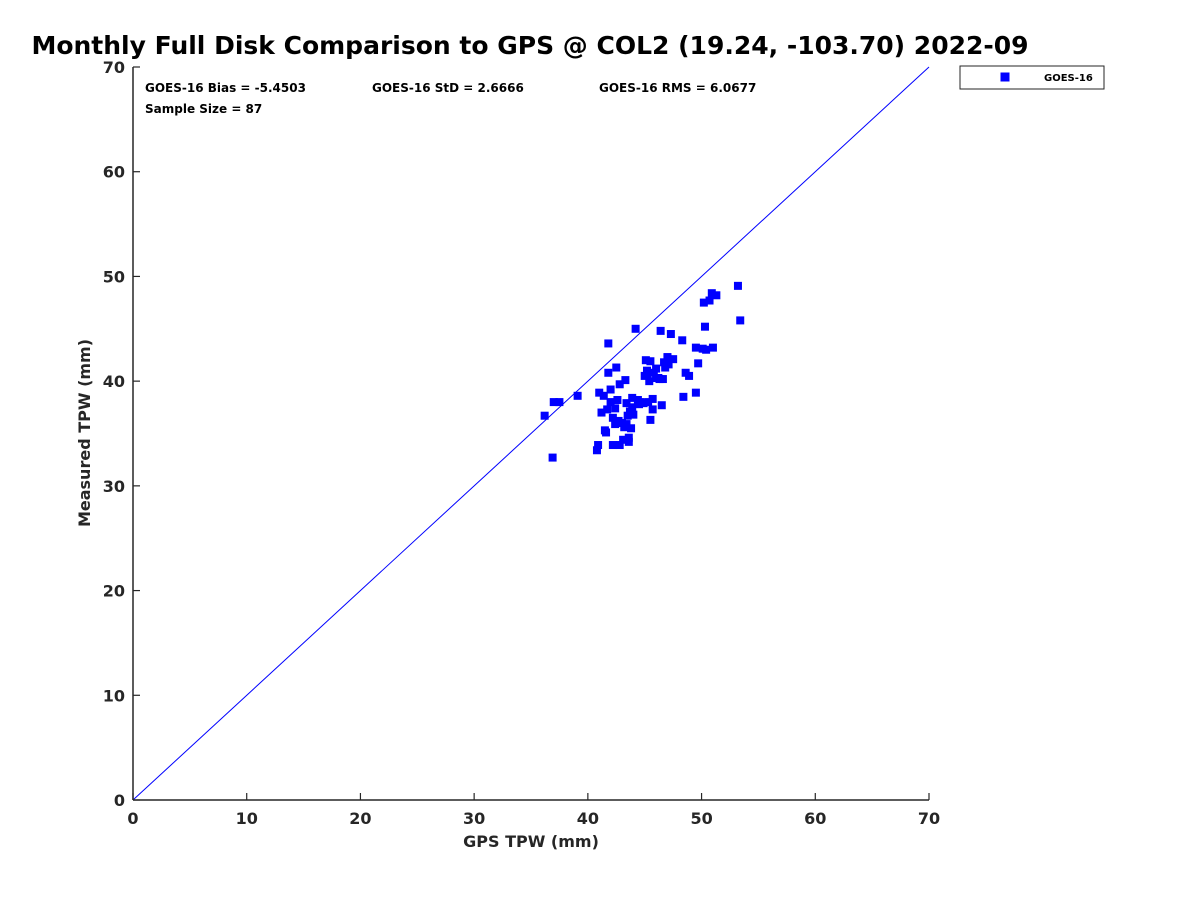 This screenshot has width=1200, height=900. What do you see at coordinates (203, 109) in the screenshot?
I see `sample-size-annotation: Sample Size = 87` at bounding box center [203, 109].